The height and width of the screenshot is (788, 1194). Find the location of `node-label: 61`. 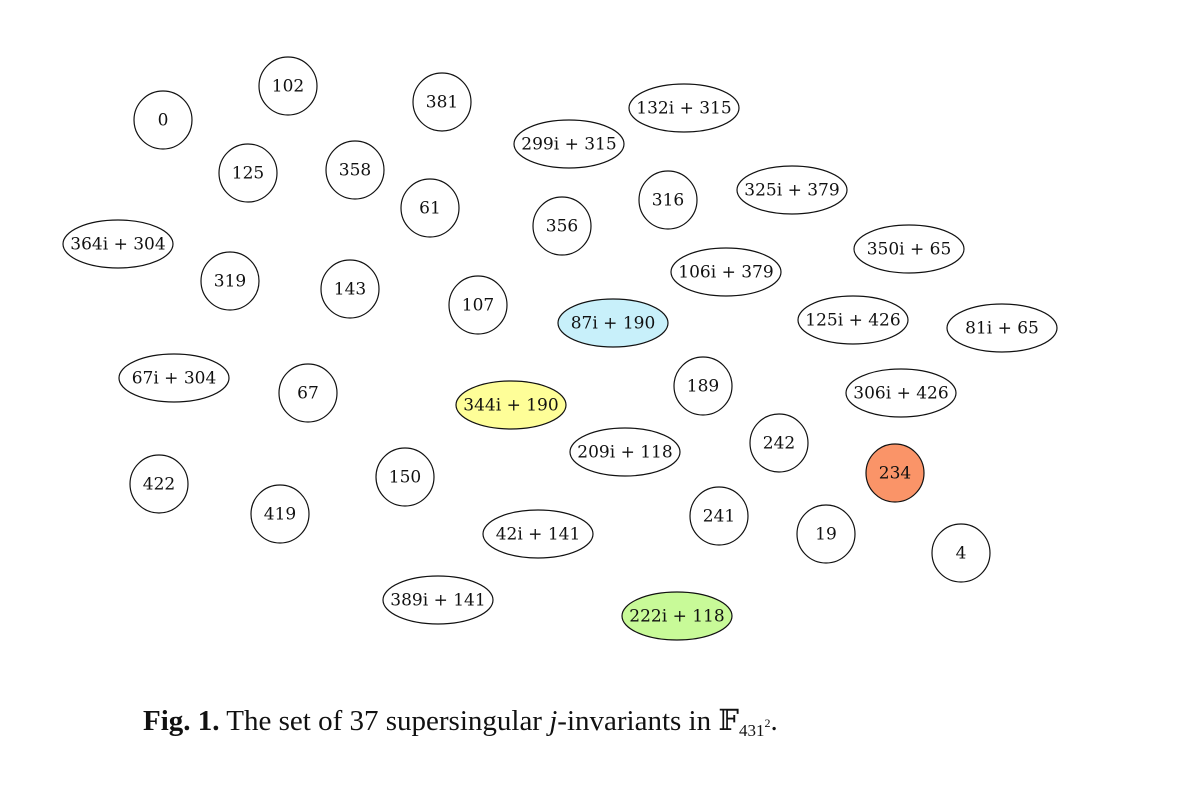

node-label: 61 is located at coordinates (430, 209).